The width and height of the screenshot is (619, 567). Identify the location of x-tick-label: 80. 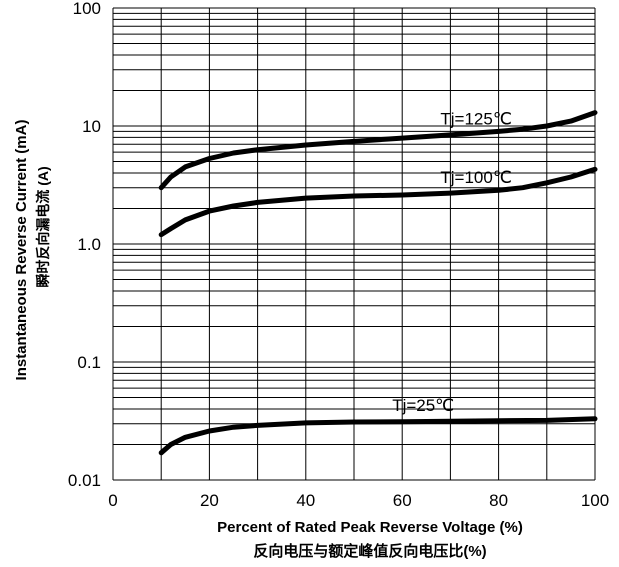
(498, 500).